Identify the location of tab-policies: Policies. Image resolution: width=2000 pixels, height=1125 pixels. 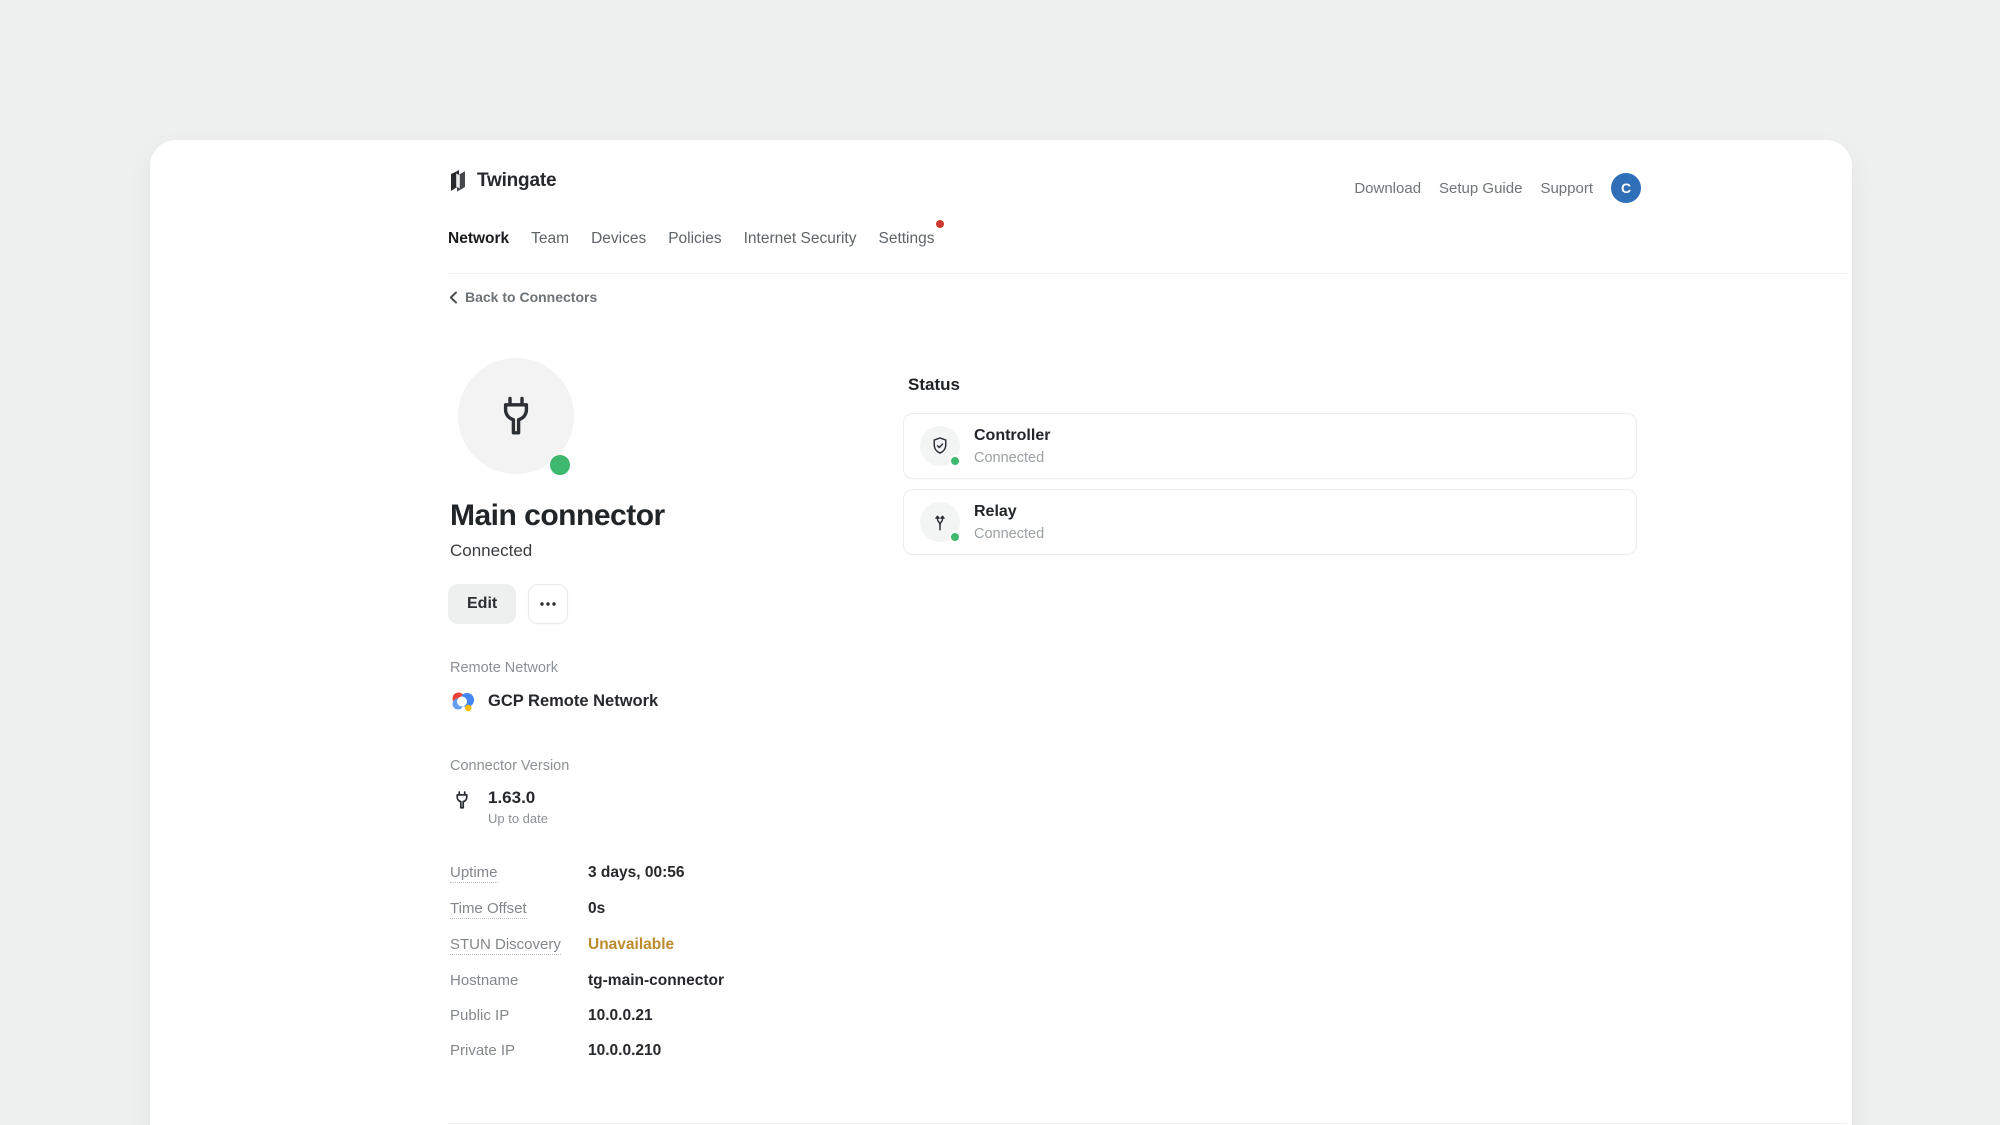
(695, 238).